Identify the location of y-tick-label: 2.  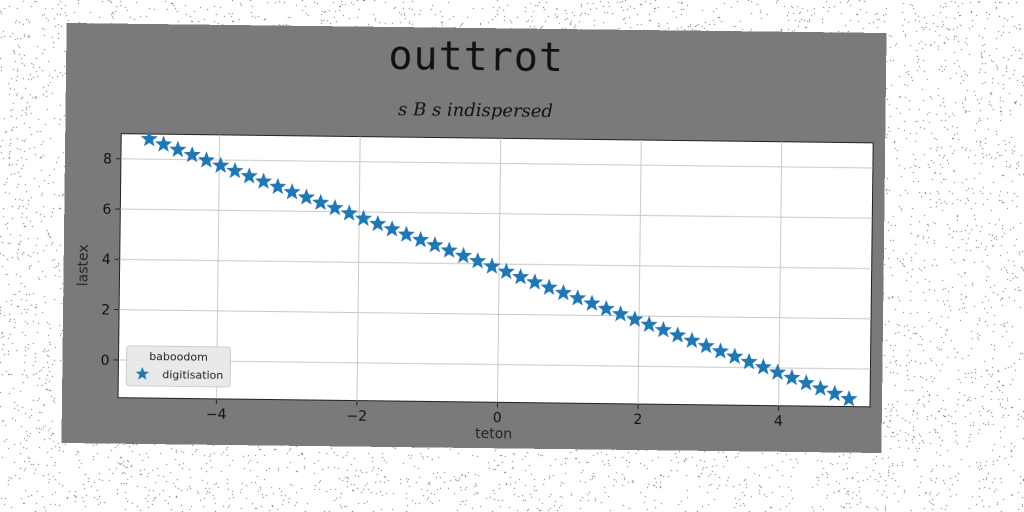
(105, 310).